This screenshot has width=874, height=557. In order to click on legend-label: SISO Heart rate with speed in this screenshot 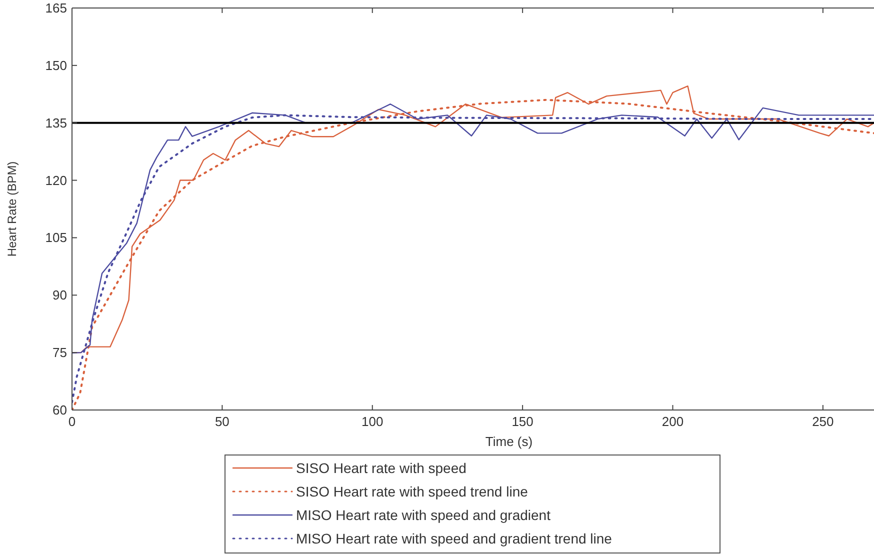, I will do `click(381, 468)`.